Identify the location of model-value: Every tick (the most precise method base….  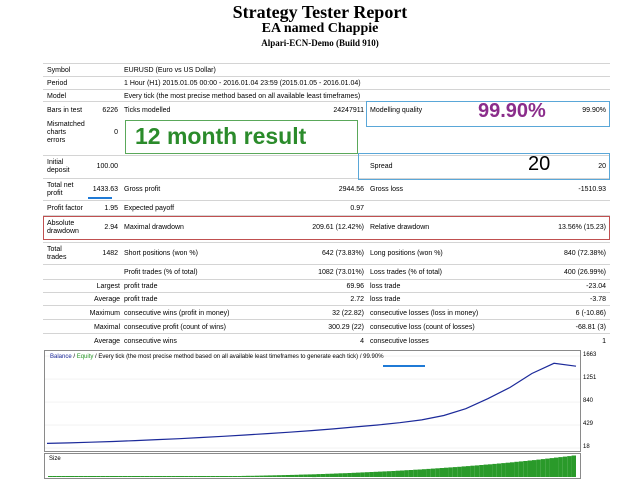
(242, 96).